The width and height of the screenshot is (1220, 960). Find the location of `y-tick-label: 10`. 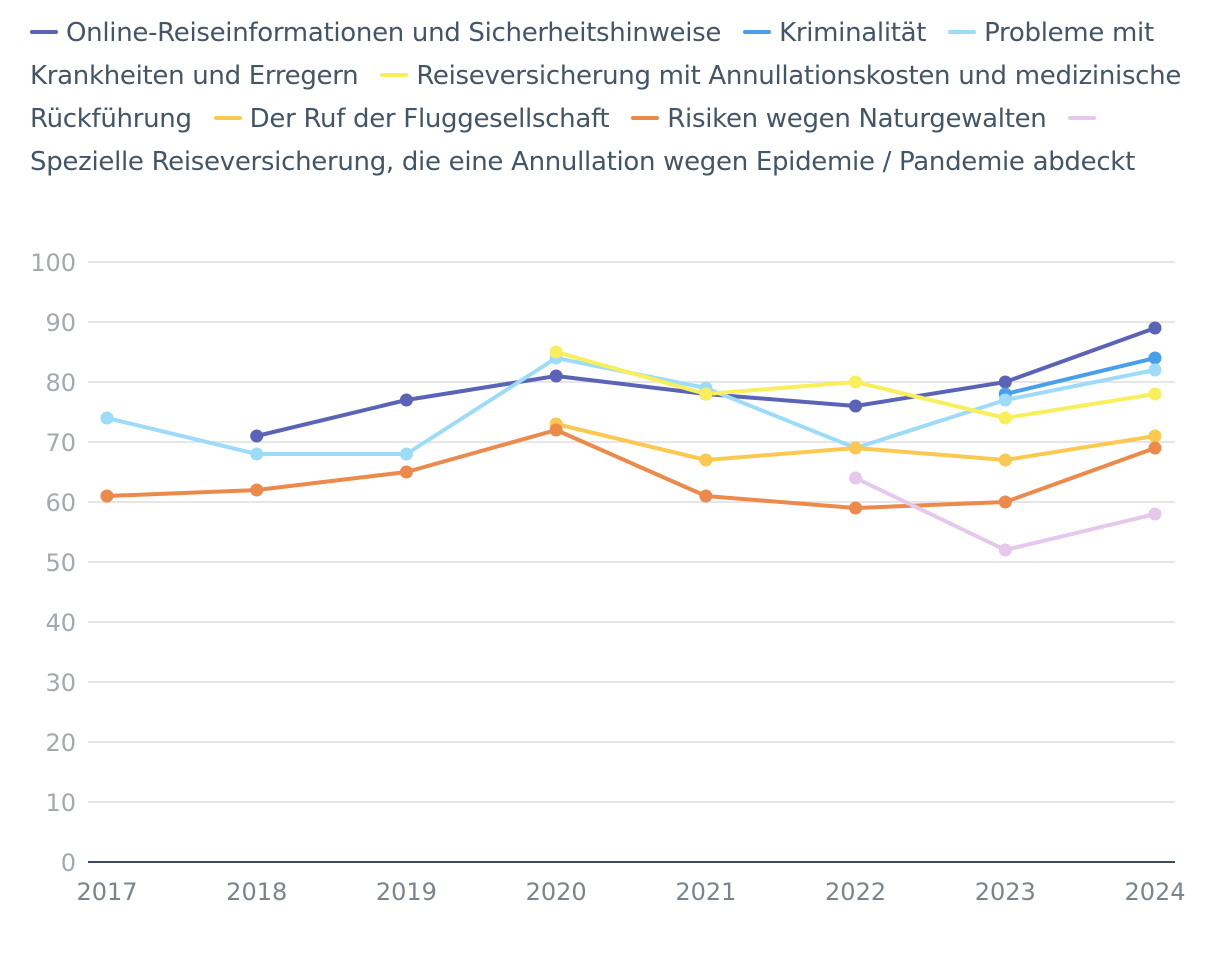

y-tick-label: 10 is located at coordinates (60, 803).